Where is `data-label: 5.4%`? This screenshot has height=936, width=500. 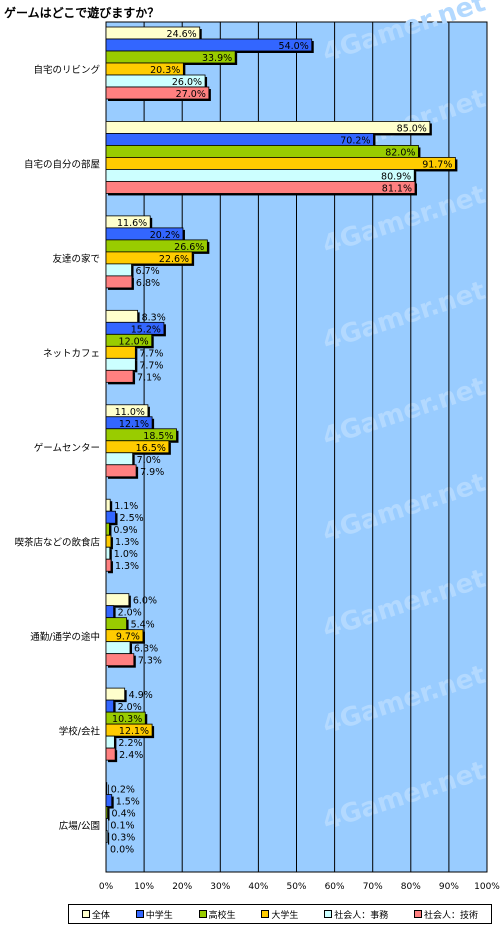
data-label: 5.4% is located at coordinates (143, 625).